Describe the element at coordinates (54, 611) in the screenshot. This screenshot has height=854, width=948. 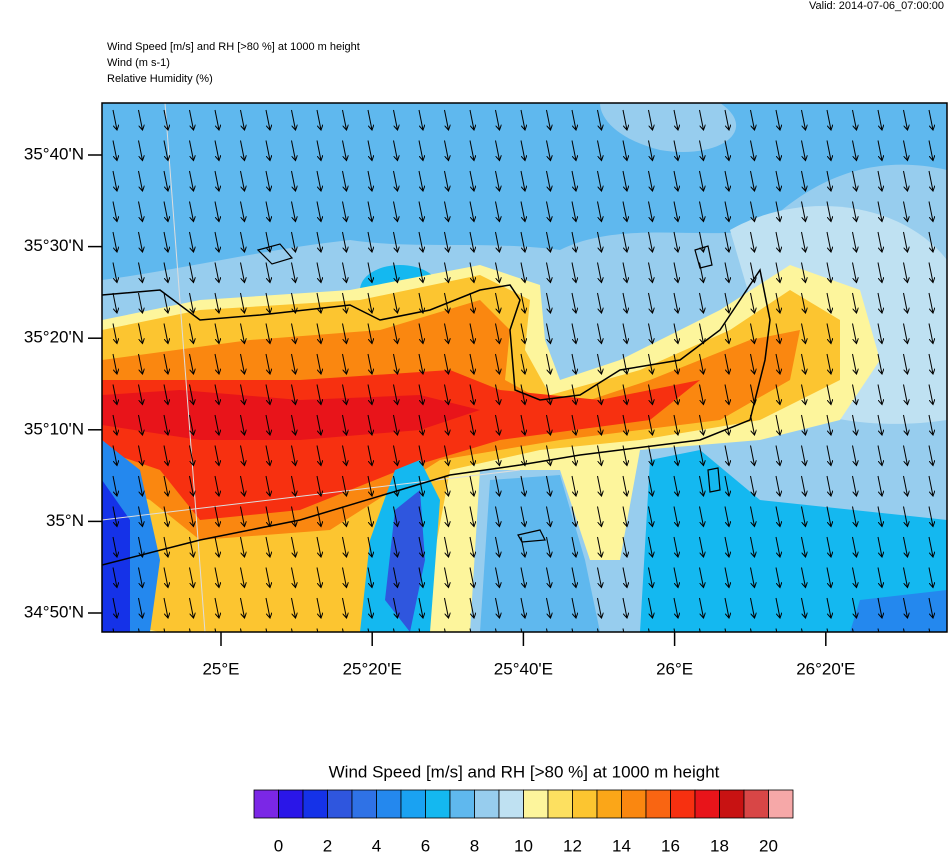
I see `lat-label: 34°50'N` at that location.